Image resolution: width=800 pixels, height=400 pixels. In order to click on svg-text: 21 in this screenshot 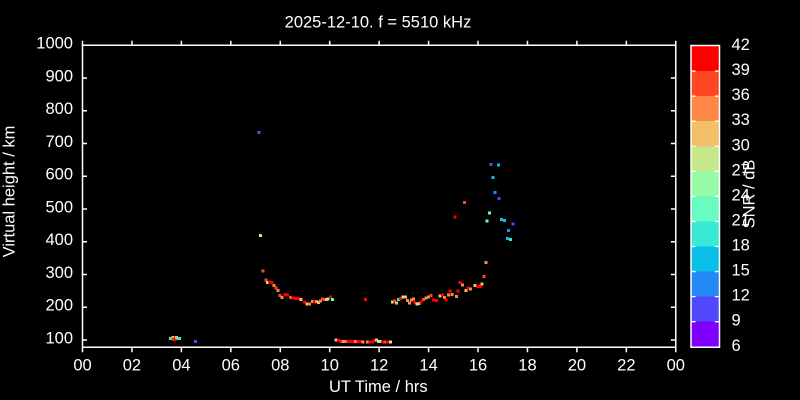, I will do `click(741, 220)`.